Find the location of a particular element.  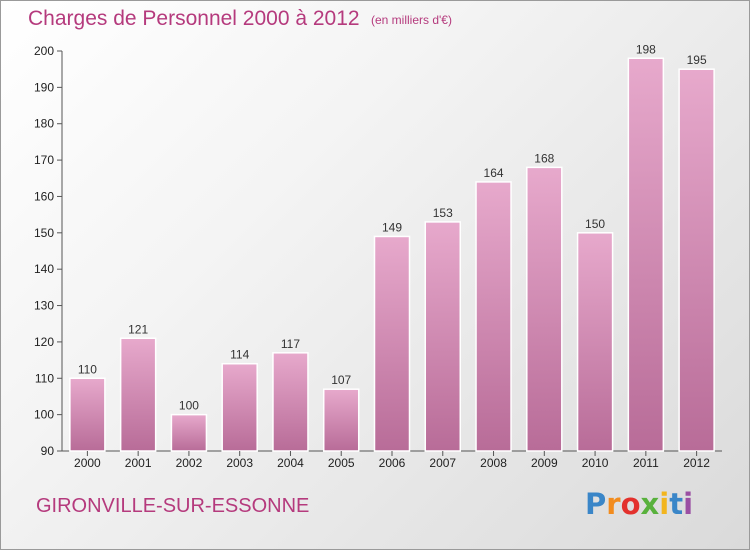

x-tick-label-2004: 2004 is located at coordinates (290, 463).